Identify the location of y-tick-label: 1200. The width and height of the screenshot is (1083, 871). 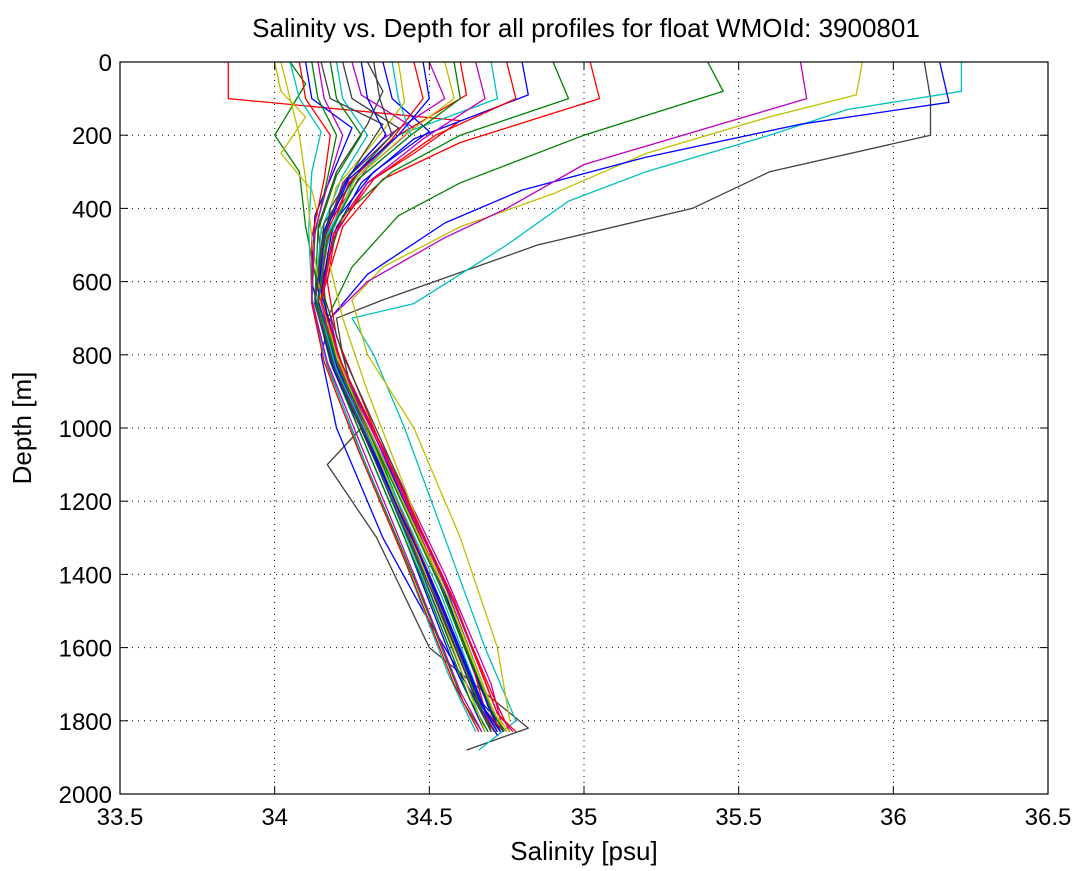
(85, 502).